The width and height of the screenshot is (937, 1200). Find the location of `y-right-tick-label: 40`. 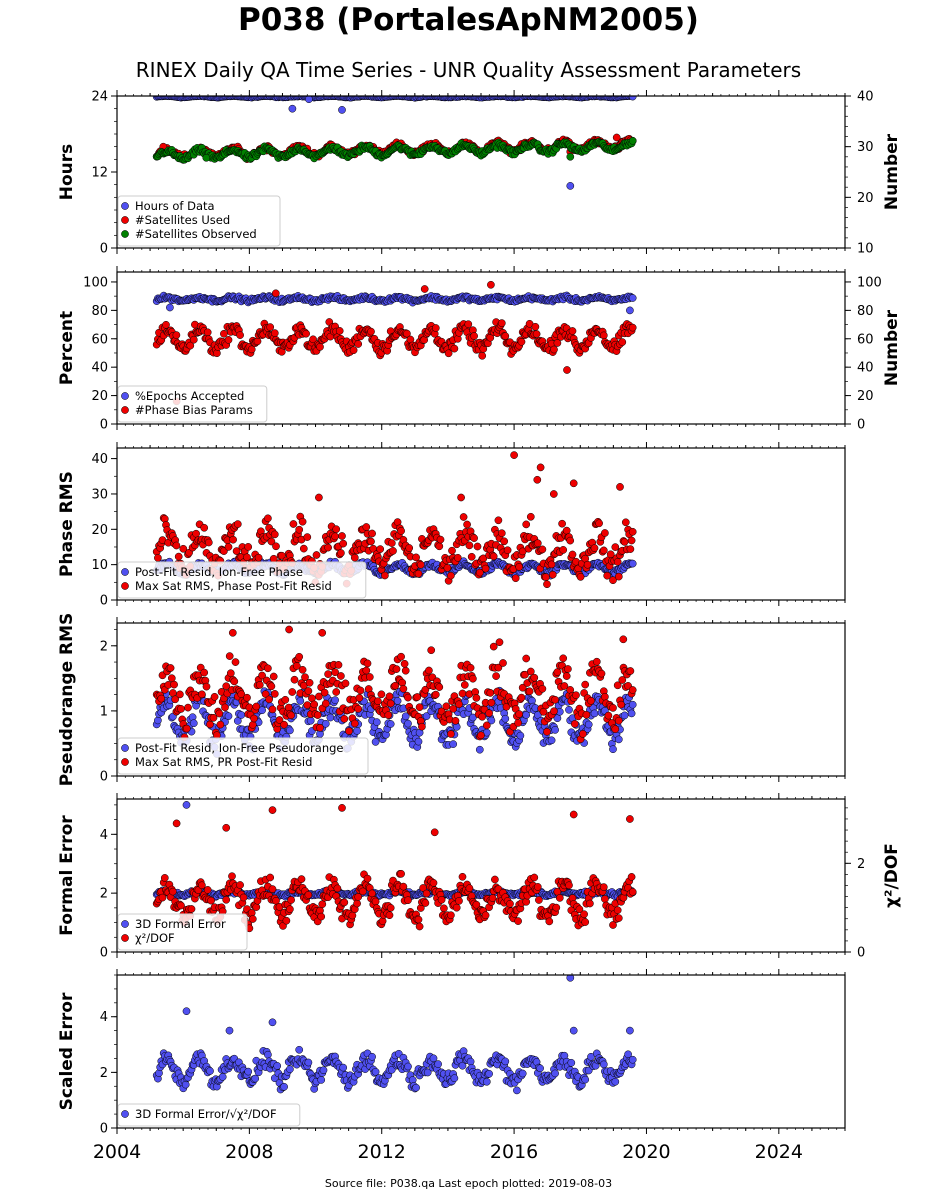

y-right-tick-label: 40 is located at coordinates (865, 97).